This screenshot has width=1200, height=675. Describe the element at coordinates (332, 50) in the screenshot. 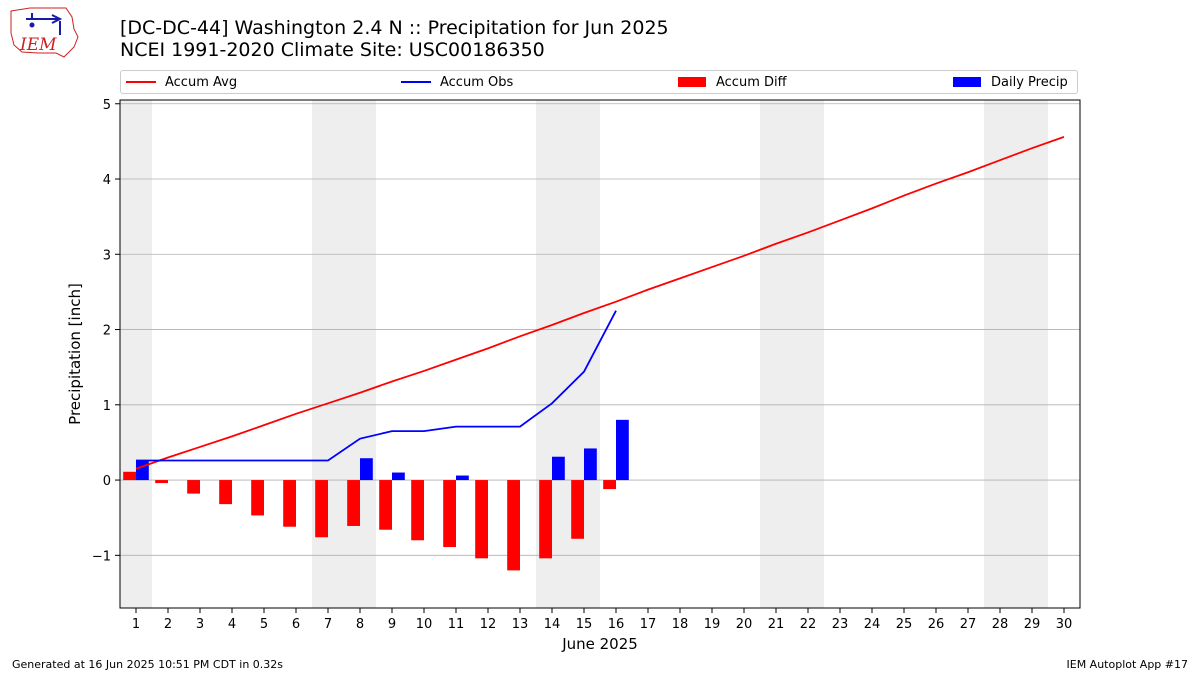

I see `chart-subtitle: NCEI 1991-2020 Climate Site: USC00186350` at that location.